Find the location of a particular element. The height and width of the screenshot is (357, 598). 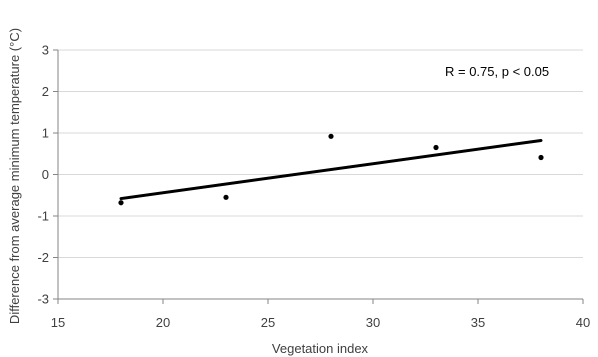

trendline is located at coordinates (331, 169).